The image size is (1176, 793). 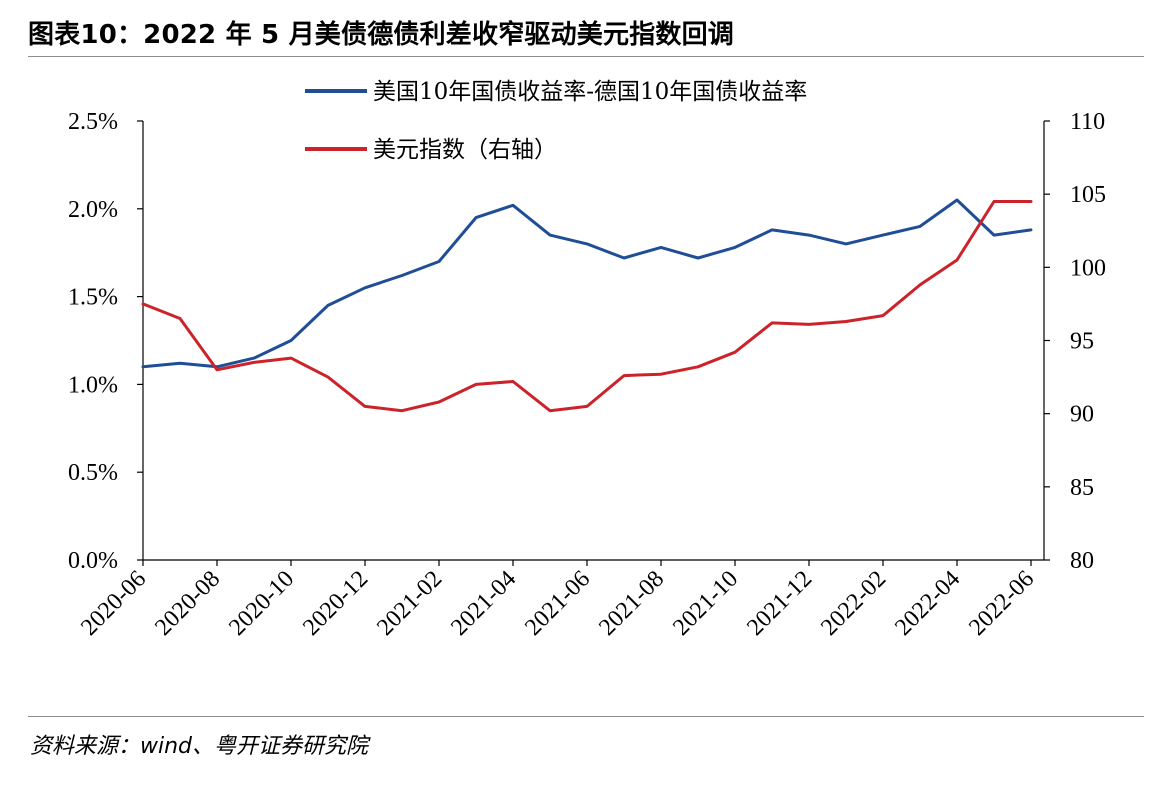 I want to click on left-y-tick-label: 0.5%, so click(x=93, y=473).